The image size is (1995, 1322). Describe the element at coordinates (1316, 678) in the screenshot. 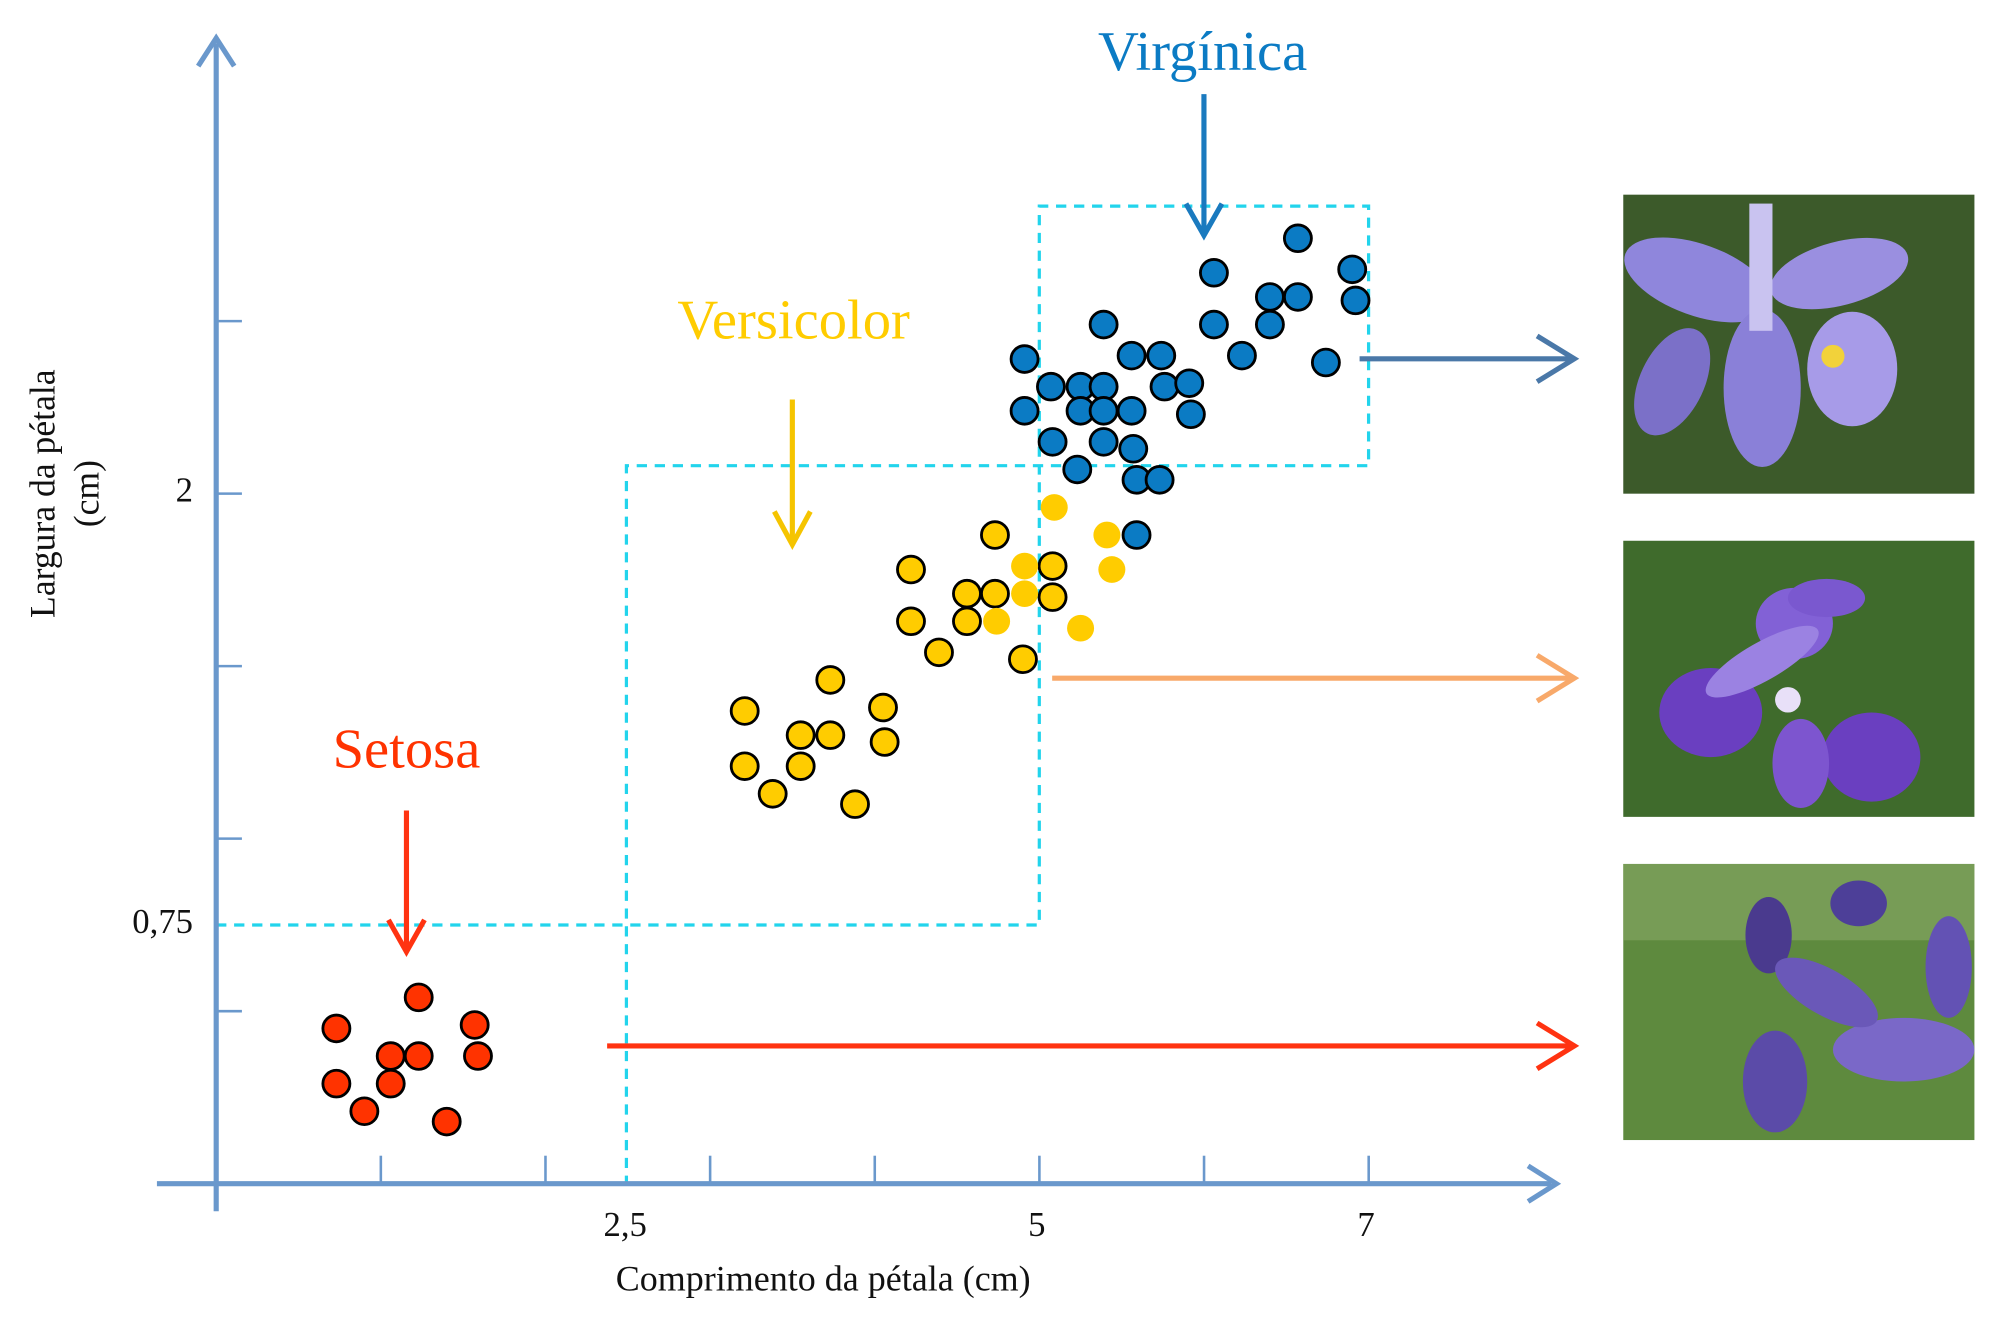

I see `versicolor-photo-arrow` at that location.